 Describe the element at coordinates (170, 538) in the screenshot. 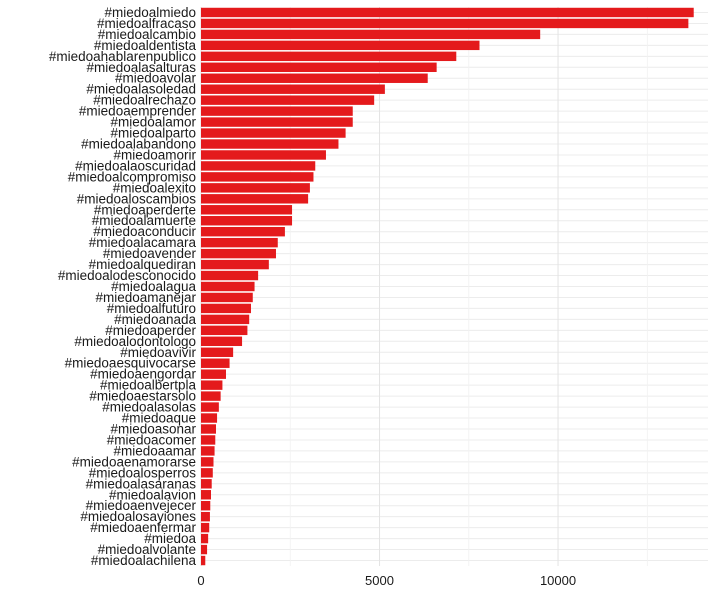

I see `category-label: #miedoa` at that location.